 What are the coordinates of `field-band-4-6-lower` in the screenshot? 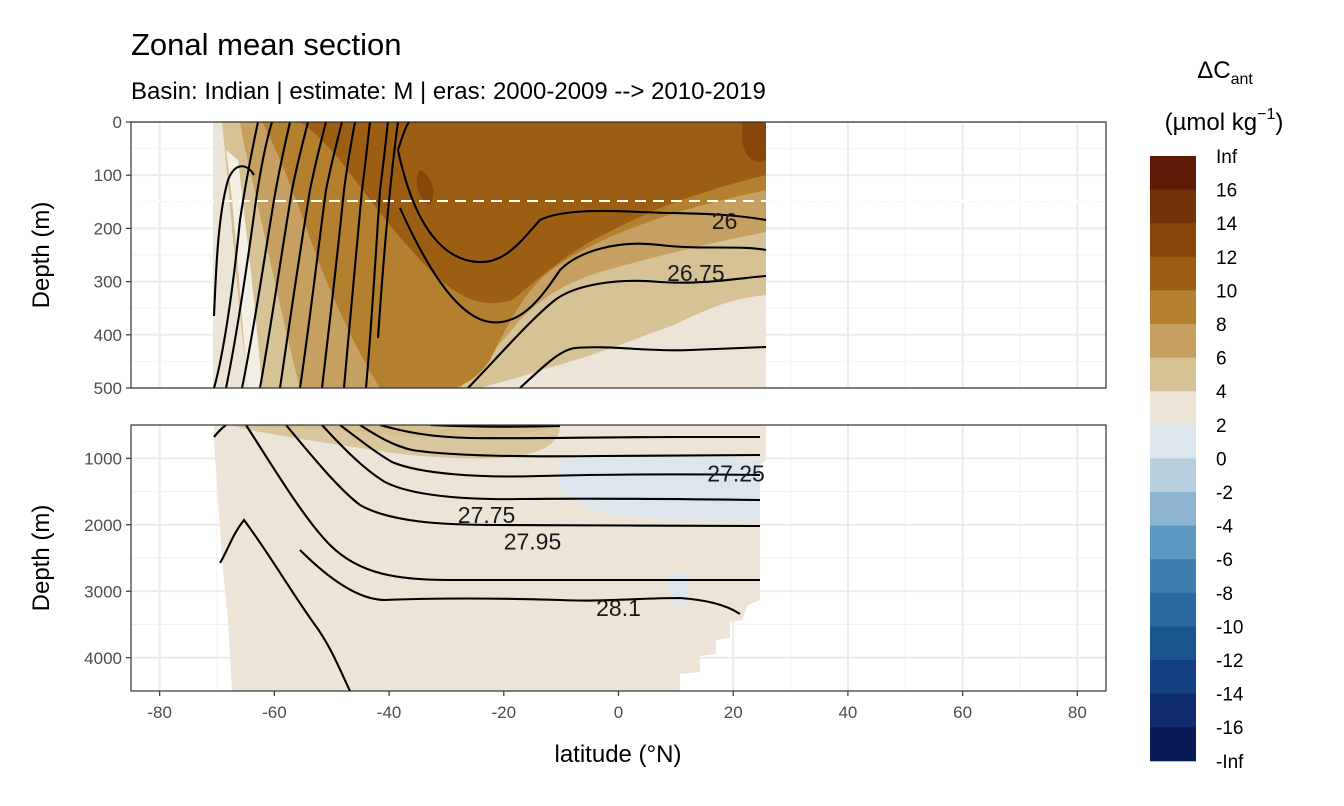 It's located at (395, 442).